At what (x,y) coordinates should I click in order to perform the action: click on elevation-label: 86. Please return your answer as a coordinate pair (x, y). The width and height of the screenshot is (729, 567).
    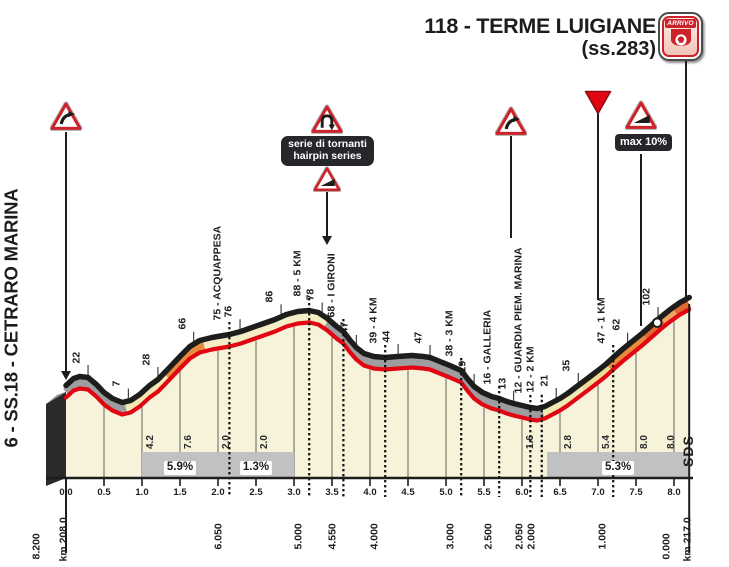
    Looking at the image, I should click on (269, 296).